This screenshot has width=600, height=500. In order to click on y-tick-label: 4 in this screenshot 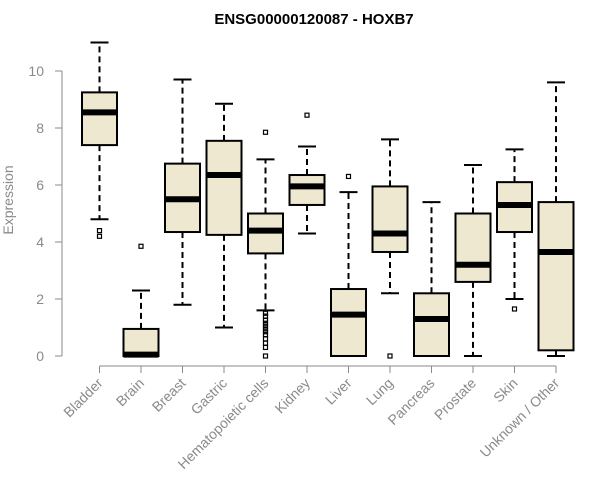, I will do `click(40, 242)`.